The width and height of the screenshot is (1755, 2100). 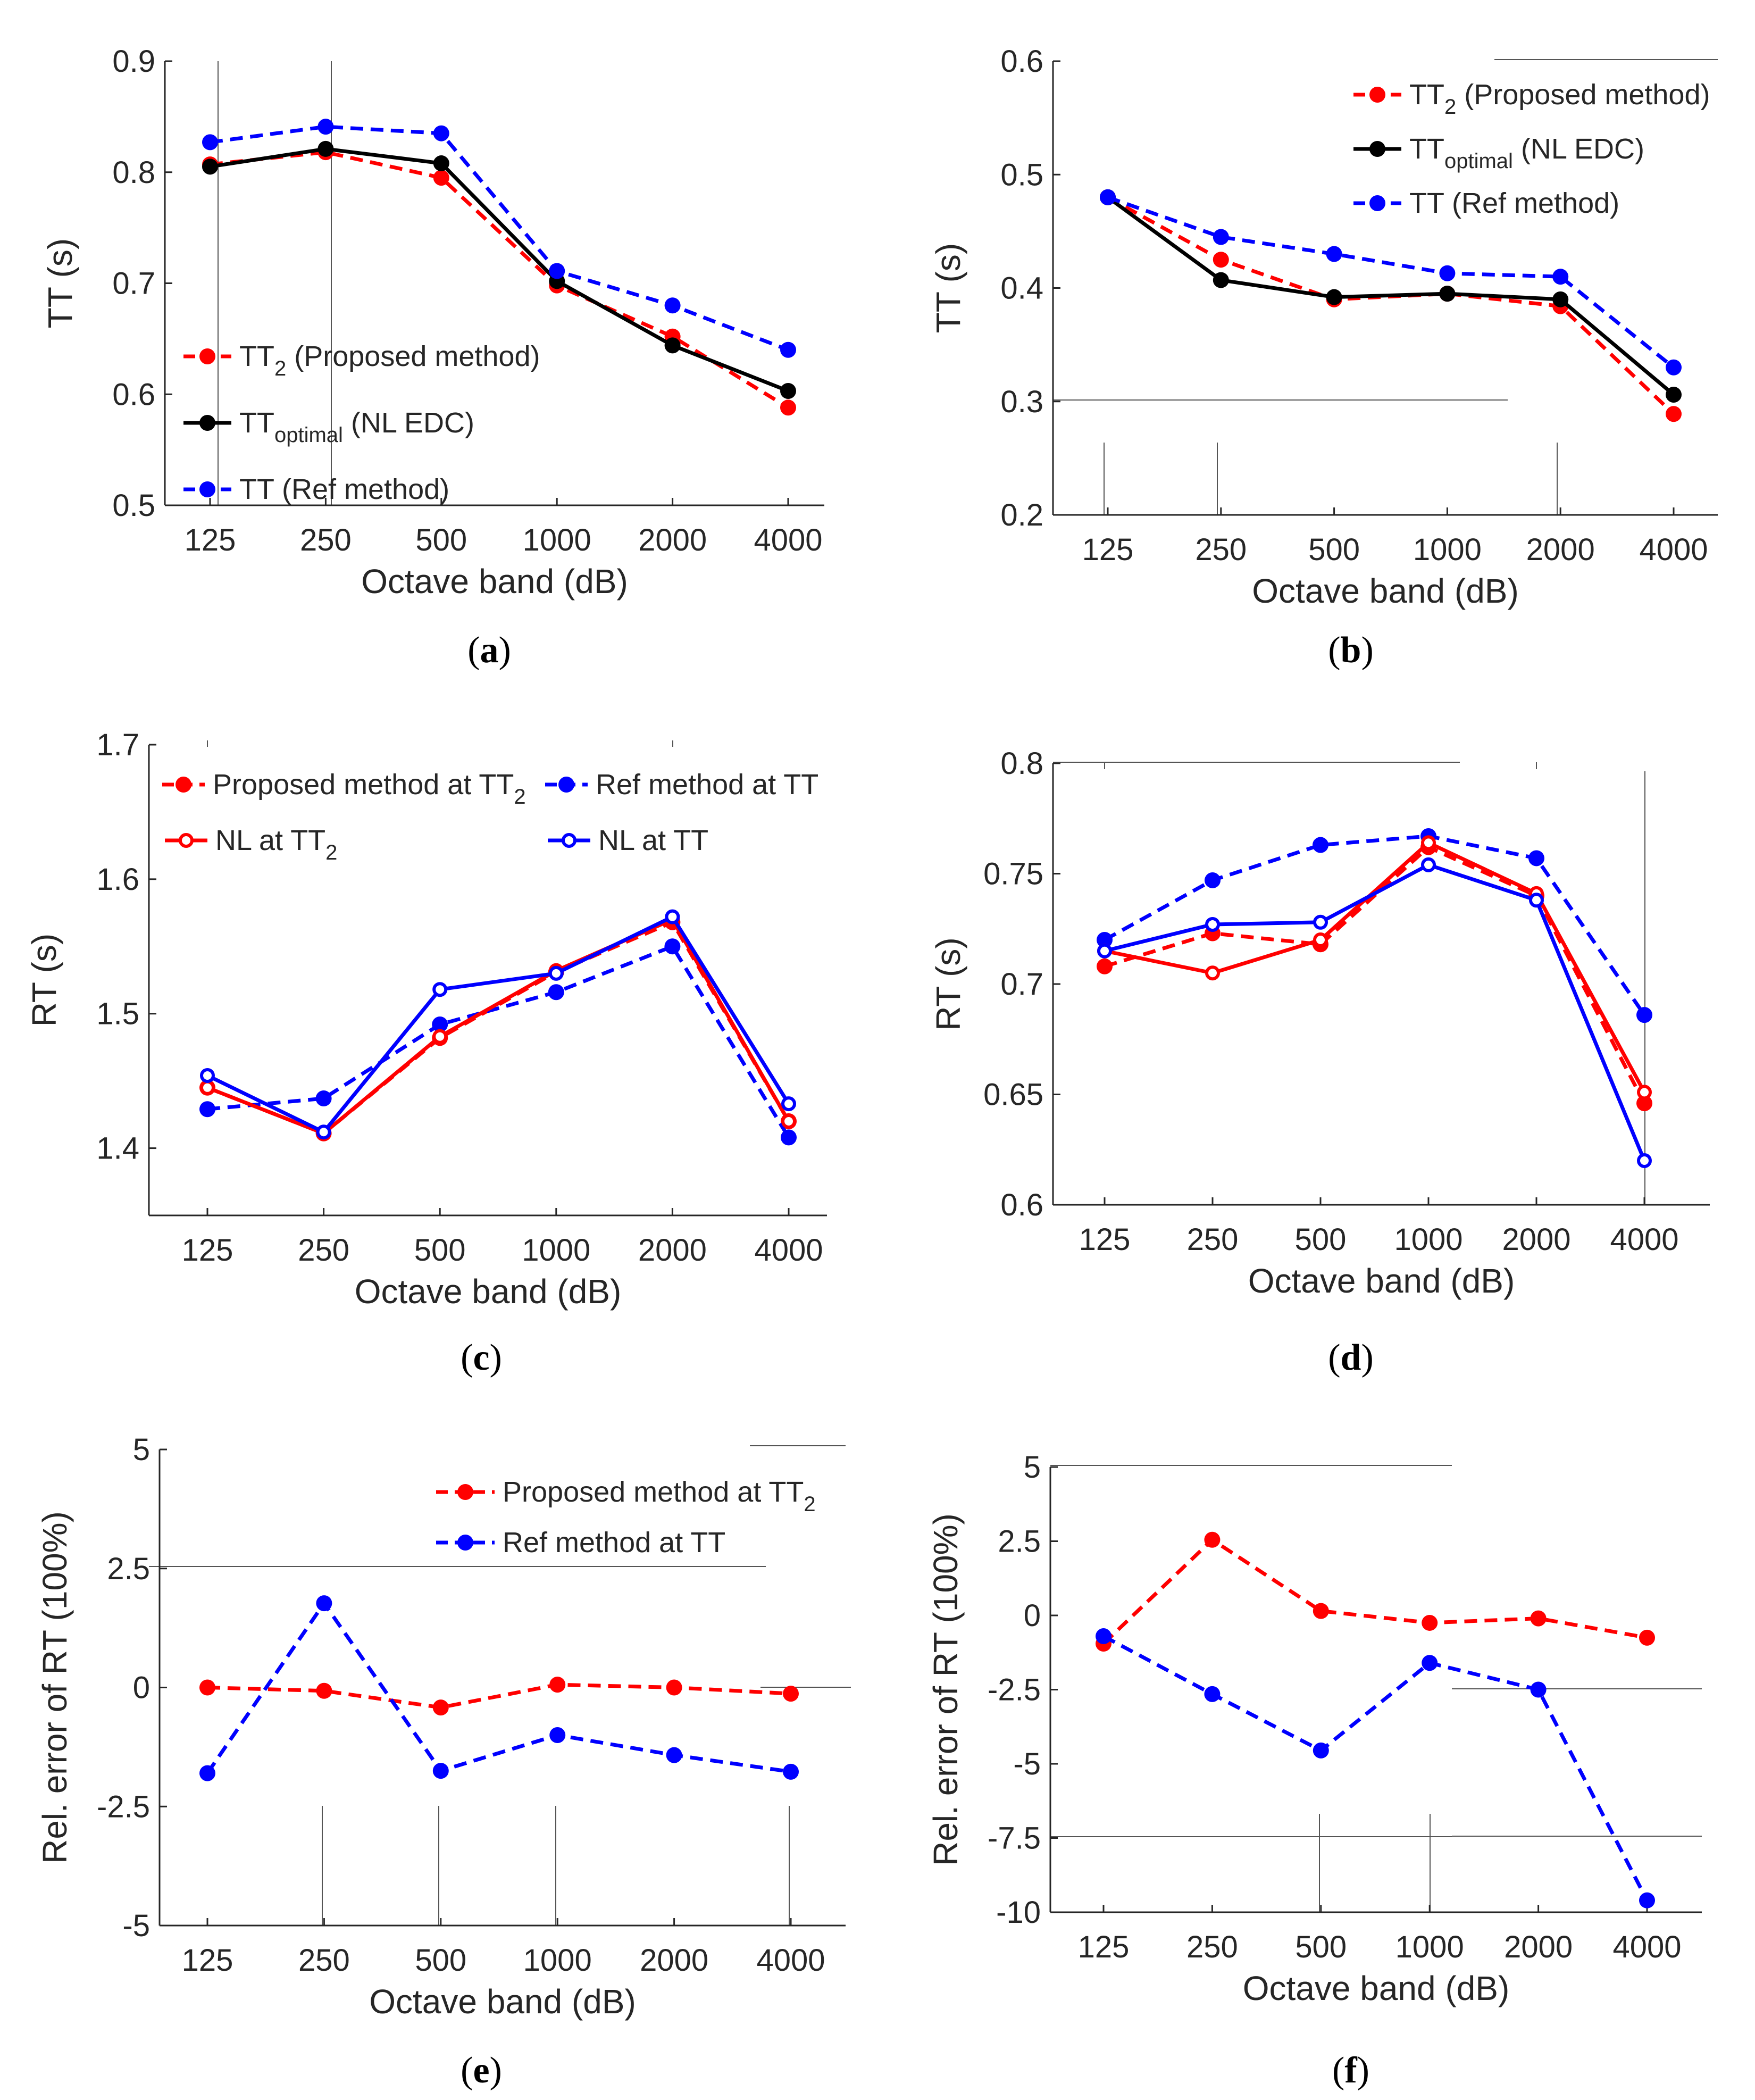 What do you see at coordinates (389, 360) in the screenshot?
I see `legend-label-0: TT2 (Proposed method)` at bounding box center [389, 360].